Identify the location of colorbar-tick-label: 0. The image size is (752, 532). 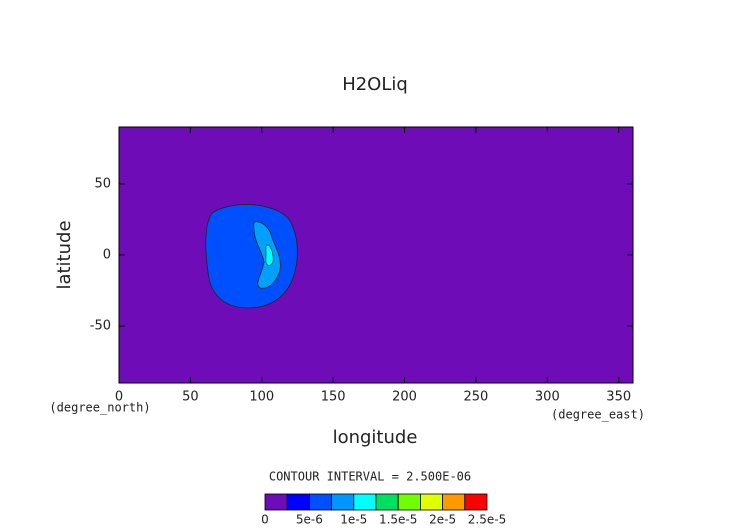
(265, 520).